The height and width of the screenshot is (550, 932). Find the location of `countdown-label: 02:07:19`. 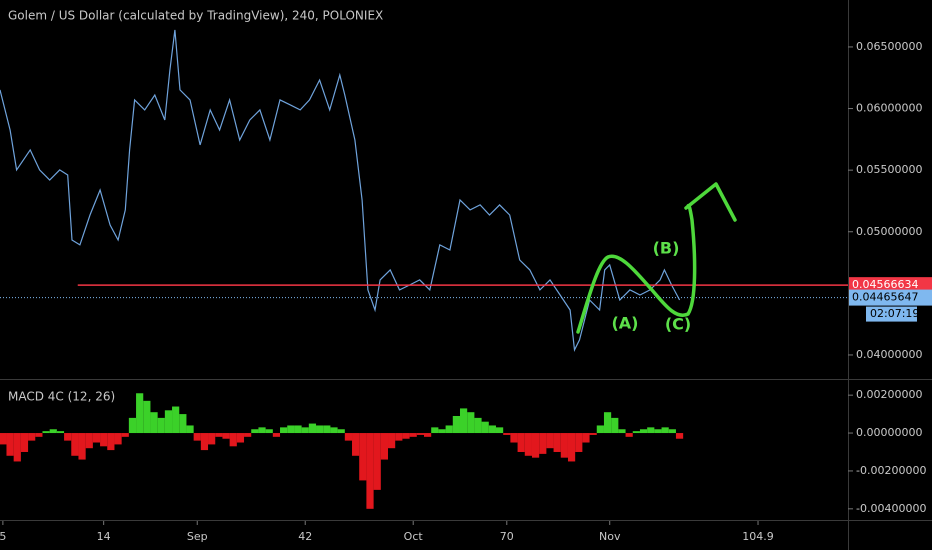

countdown-label: 02:07:19 is located at coordinates (894, 313).